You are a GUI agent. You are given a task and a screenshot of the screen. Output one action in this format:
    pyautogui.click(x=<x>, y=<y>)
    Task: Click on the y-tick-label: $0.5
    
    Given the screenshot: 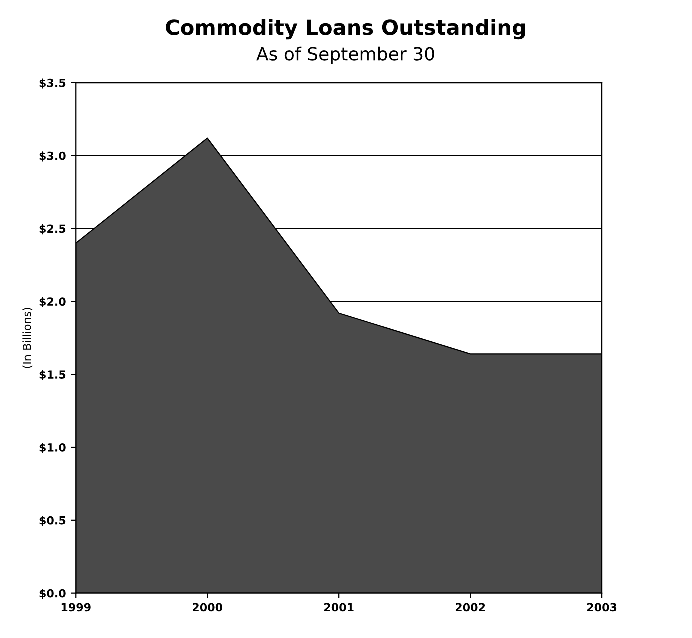 What is the action you would take?
    pyautogui.click(x=53, y=521)
    